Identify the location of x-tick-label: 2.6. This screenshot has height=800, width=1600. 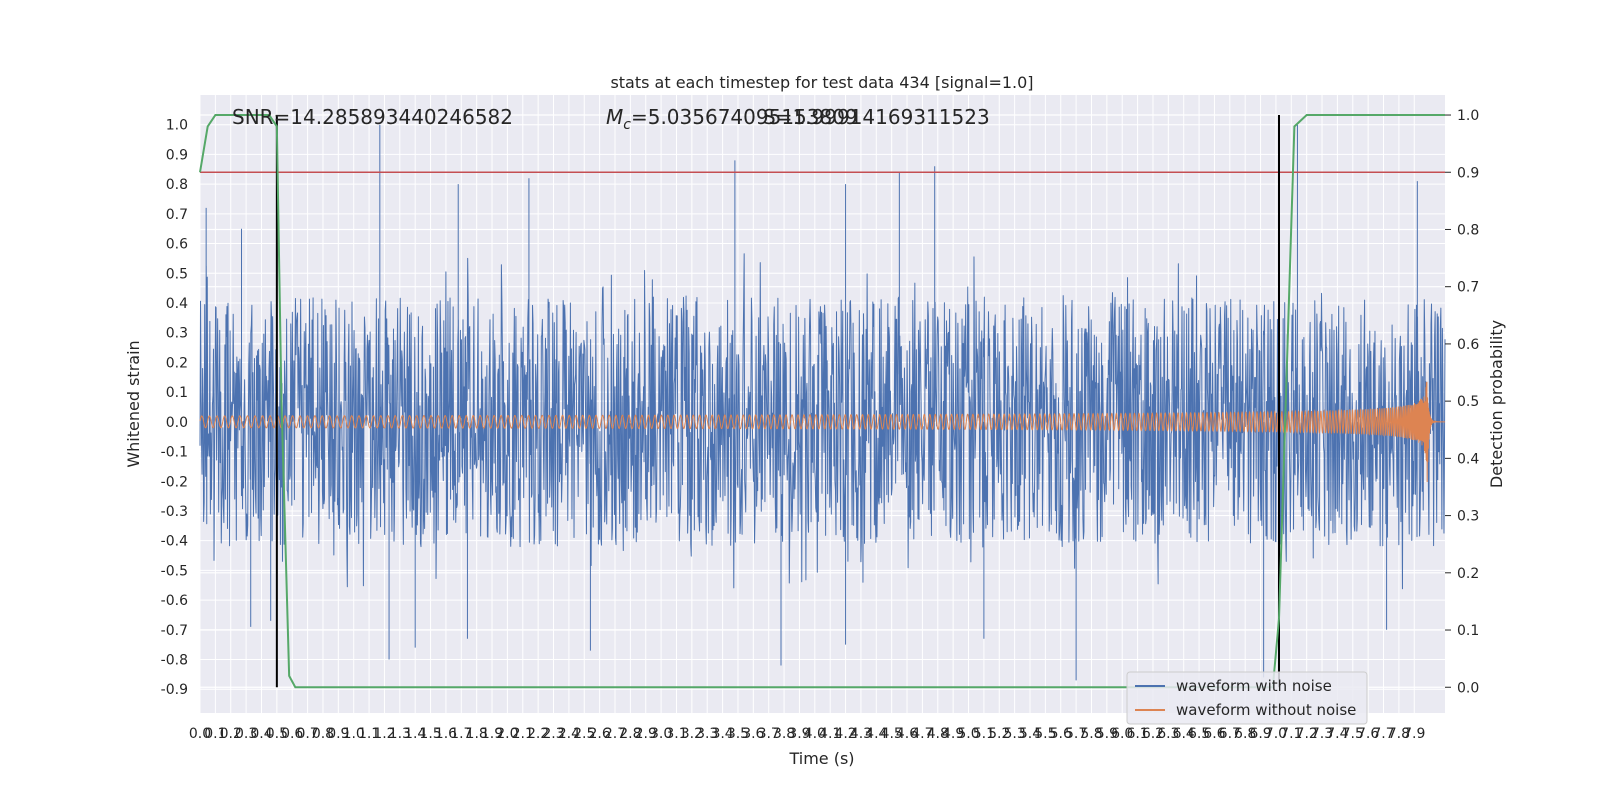
(599, 734).